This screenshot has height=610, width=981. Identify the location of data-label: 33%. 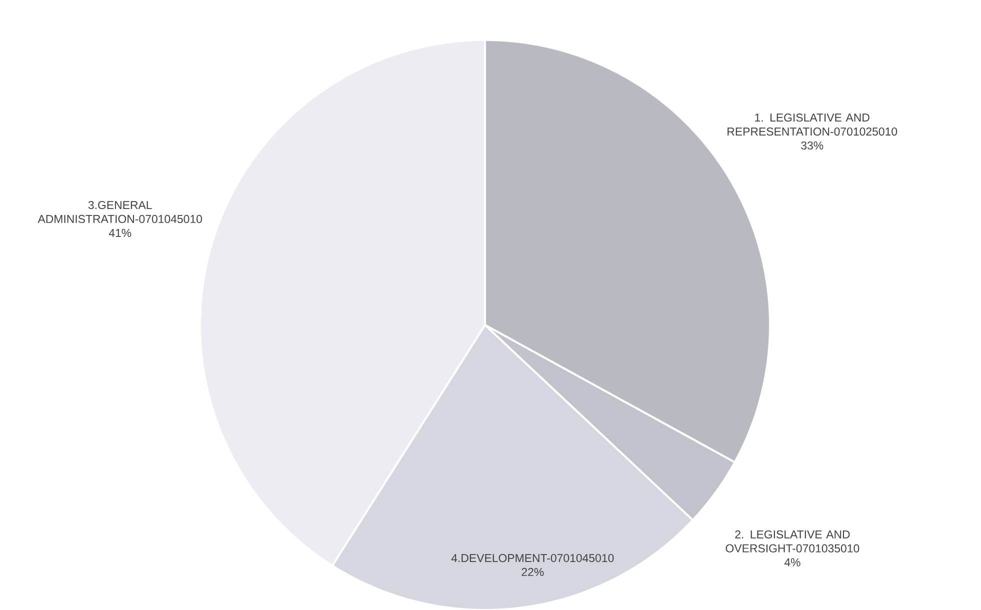
(812, 145).